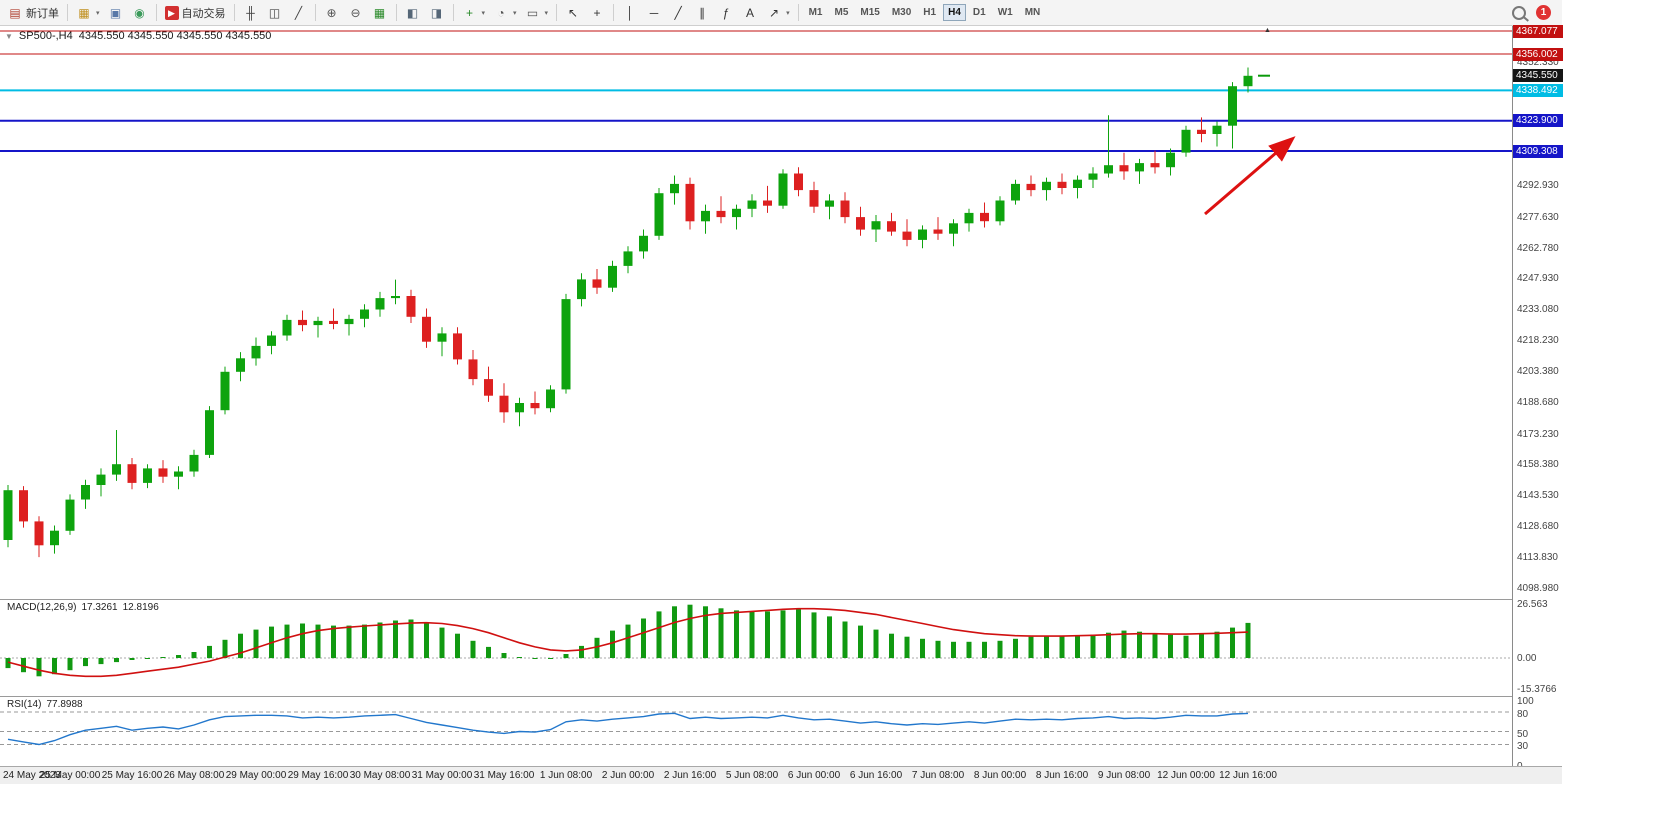  I want to click on time-axis-label: 12 Jun 16:00, so click(1248, 775).